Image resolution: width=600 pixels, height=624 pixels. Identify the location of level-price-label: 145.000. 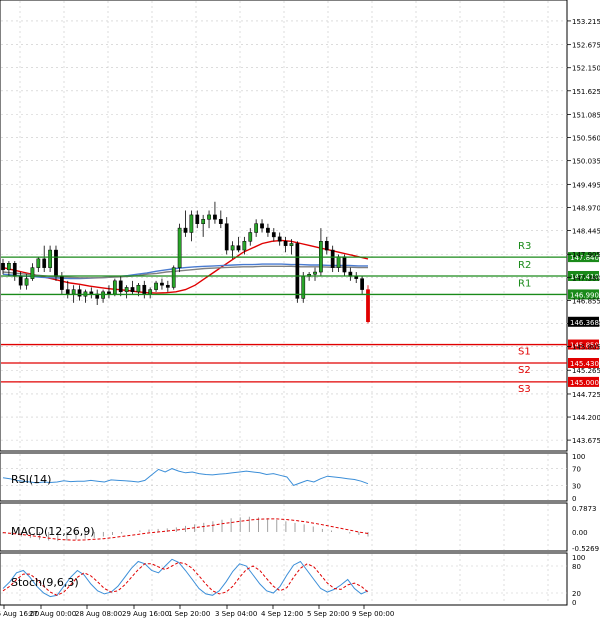
(584, 383).